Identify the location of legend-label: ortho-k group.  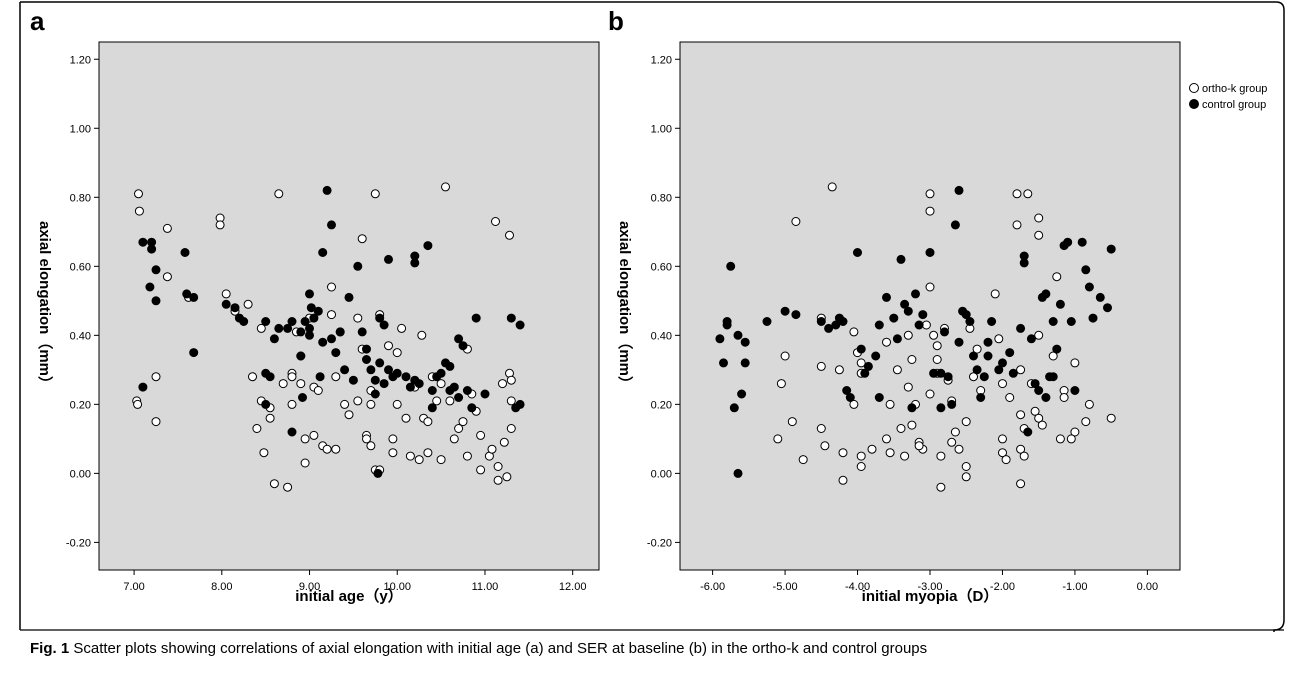
(1234, 89).